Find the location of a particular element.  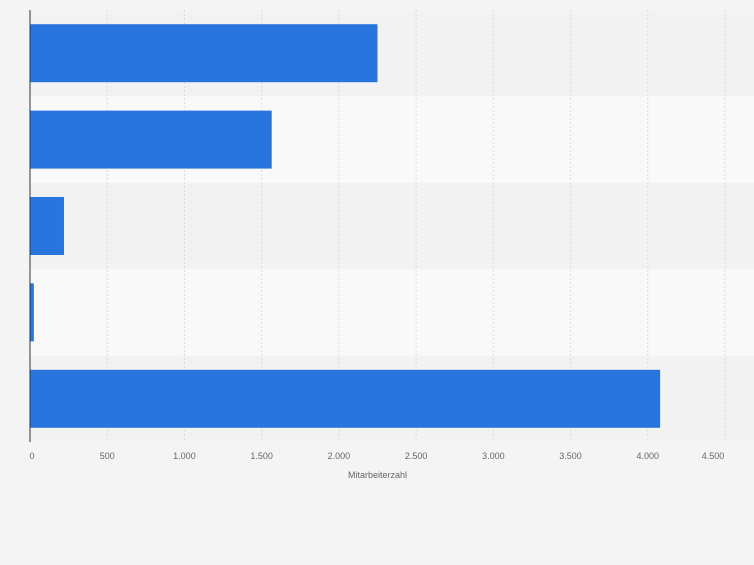

x-tick-label: 2.000 is located at coordinates (339, 456).